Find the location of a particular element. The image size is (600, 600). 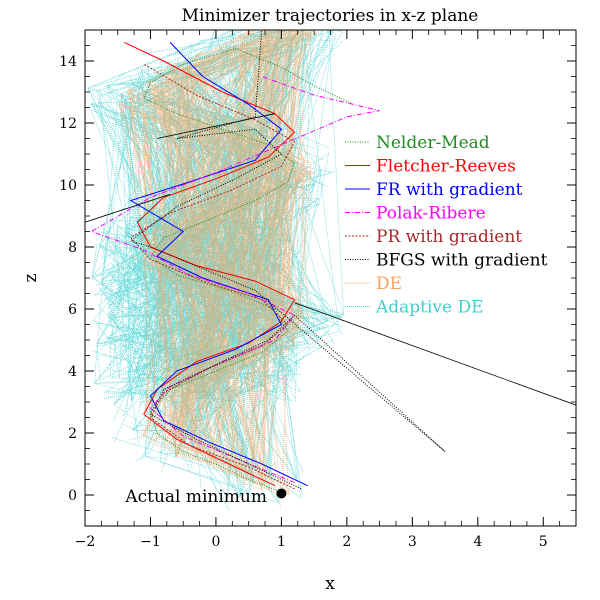

y-tick-label: 14 is located at coordinates (68, 62).